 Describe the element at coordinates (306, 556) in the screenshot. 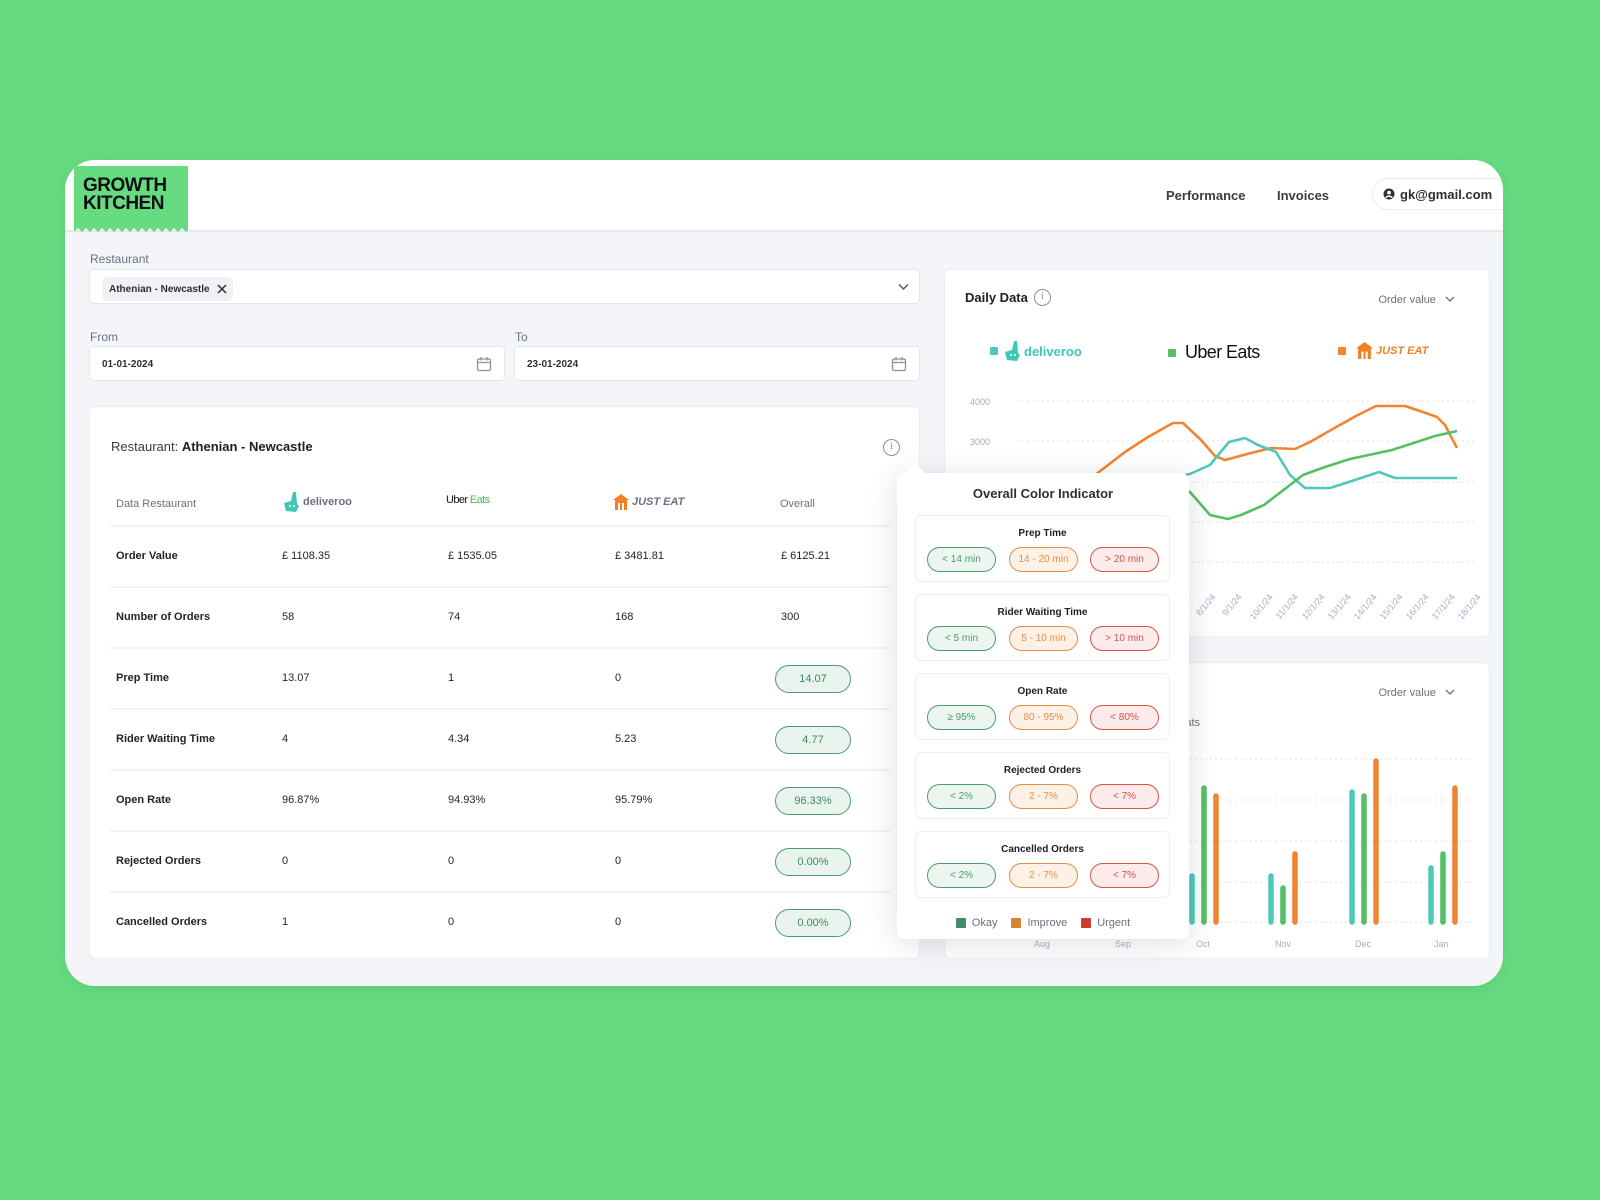

I see `cell-deliveroo: £ 1108.35` at that location.